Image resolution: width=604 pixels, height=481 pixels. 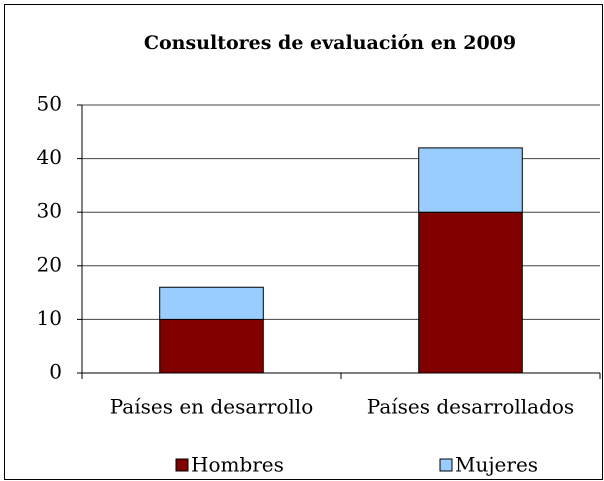 I want to click on y-tick-label: 20, so click(x=49, y=264).